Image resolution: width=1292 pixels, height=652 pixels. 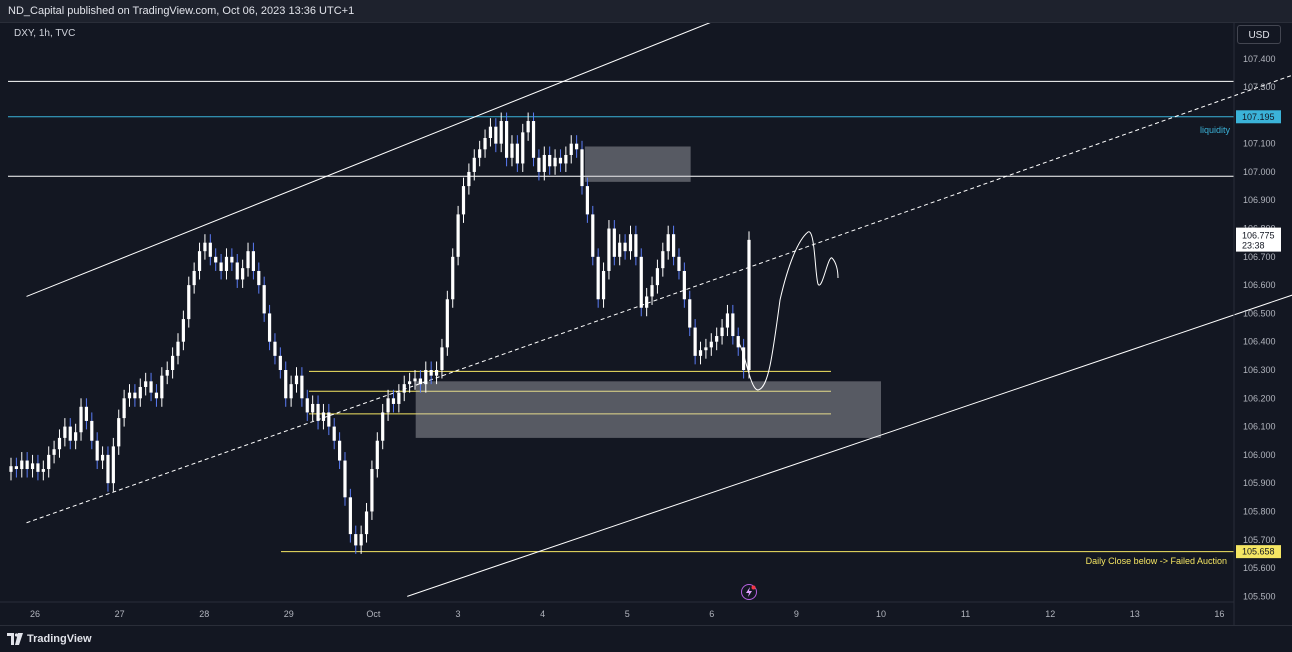 I want to click on y-tick-label-4: 106.900, so click(x=1259, y=200).